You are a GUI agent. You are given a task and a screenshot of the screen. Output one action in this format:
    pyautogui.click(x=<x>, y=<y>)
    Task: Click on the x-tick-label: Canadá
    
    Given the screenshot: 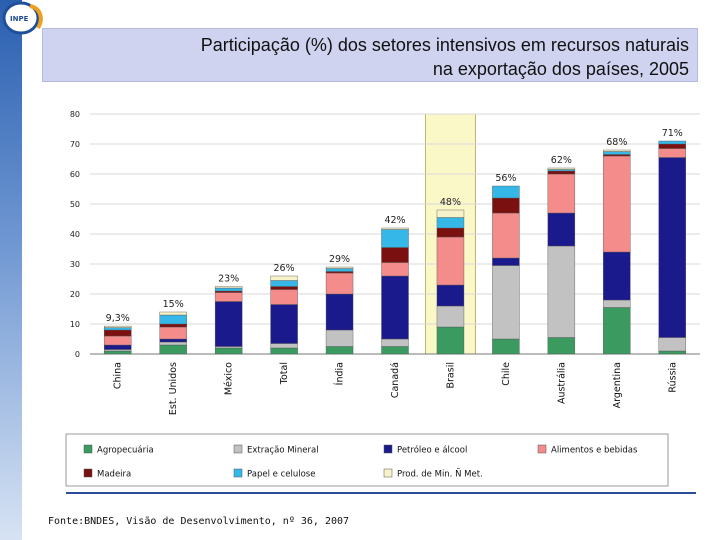 What is the action you would take?
    pyautogui.click(x=395, y=380)
    